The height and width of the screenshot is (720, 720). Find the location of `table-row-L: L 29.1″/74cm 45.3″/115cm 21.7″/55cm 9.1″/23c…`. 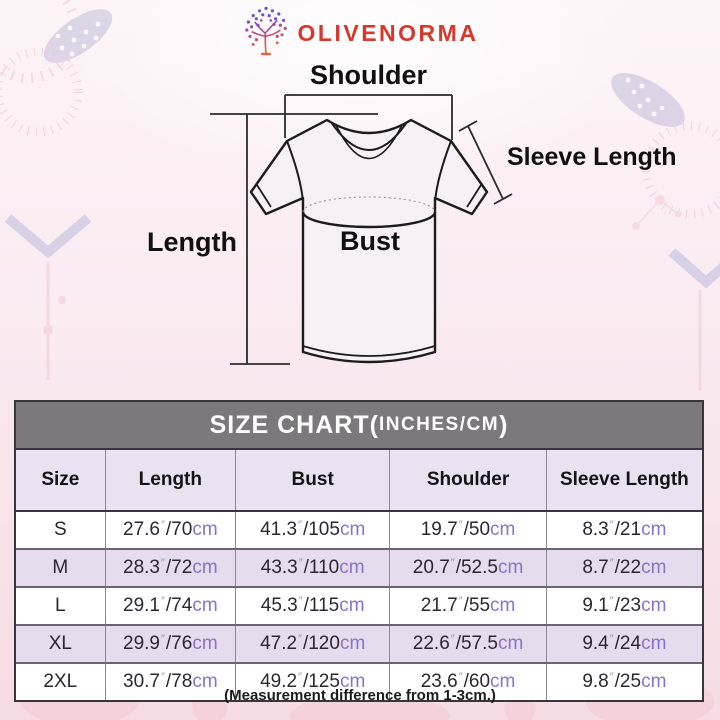

table-row-L: L 29.1″/74cm 45.3″/115cm 21.7″/55cm 9.1″/23c… is located at coordinates (359, 605).